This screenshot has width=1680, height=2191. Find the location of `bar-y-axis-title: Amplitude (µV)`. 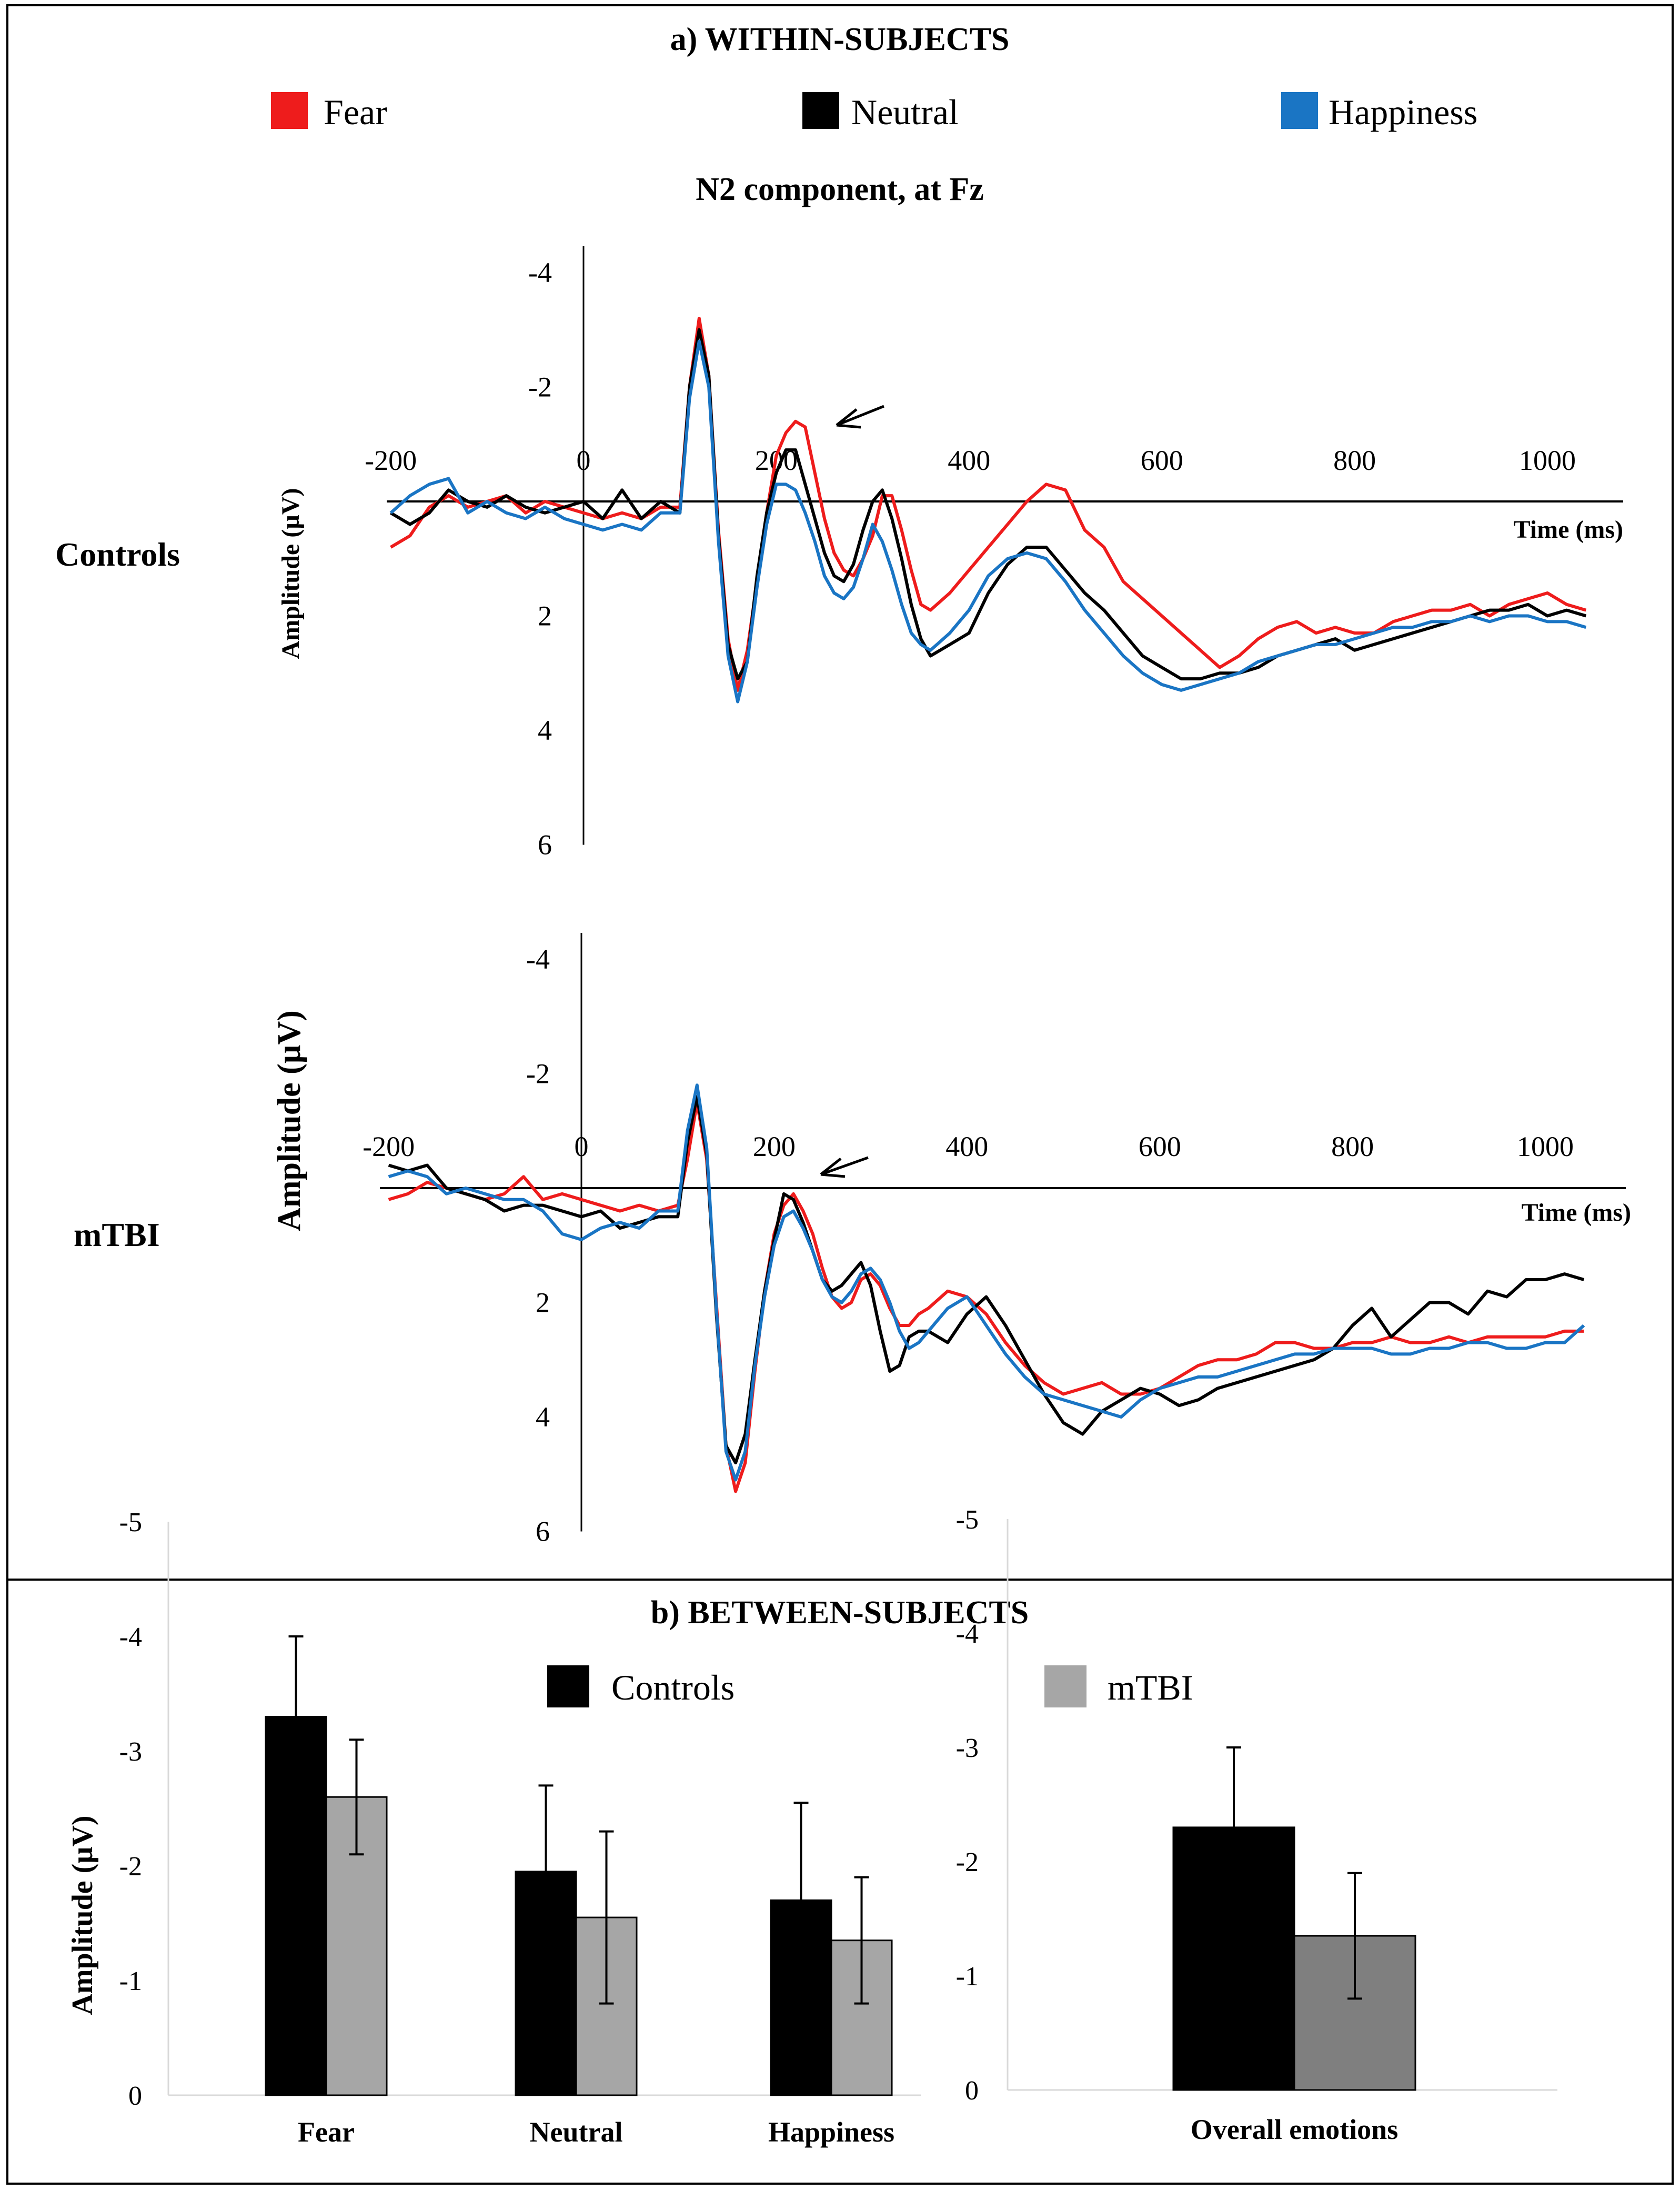

bar-y-axis-title: Amplitude (µV) is located at coordinates (82, 1915).